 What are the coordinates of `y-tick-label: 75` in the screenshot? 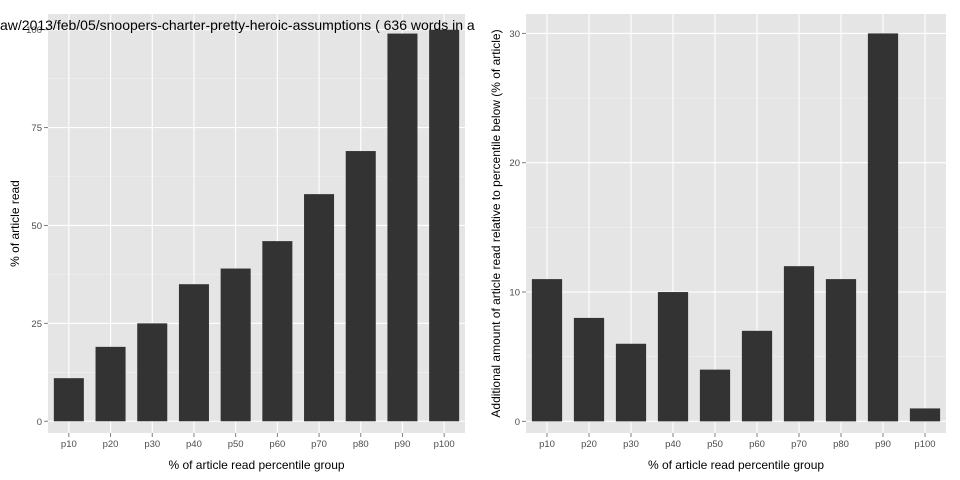 It's located at (36, 128).